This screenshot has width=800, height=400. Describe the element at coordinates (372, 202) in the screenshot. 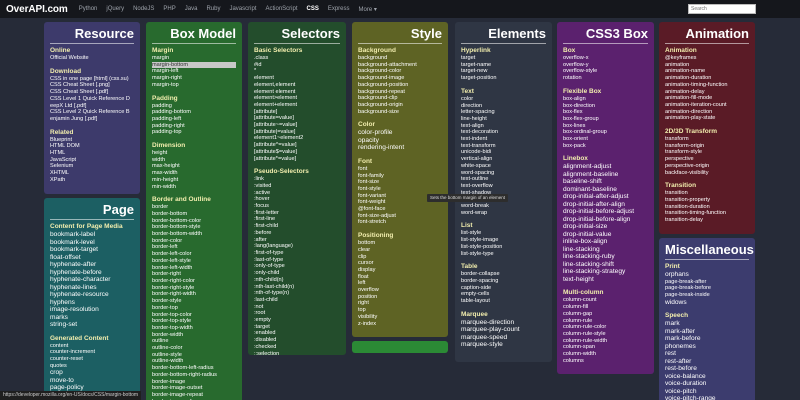

I see `property-link: font-weight` at that location.